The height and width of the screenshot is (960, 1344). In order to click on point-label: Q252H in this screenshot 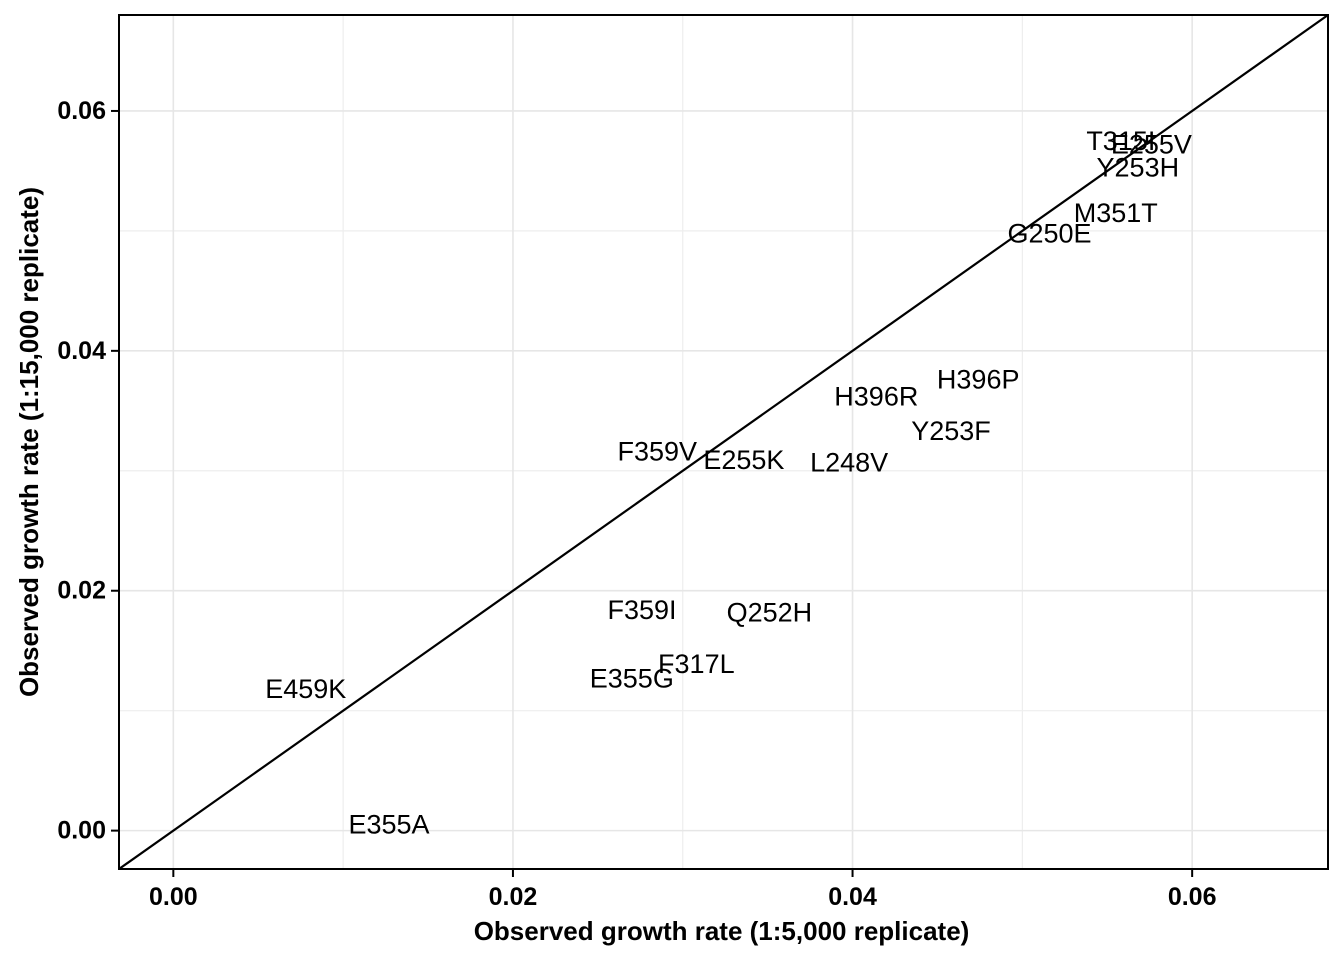, I will do `click(770, 612)`.